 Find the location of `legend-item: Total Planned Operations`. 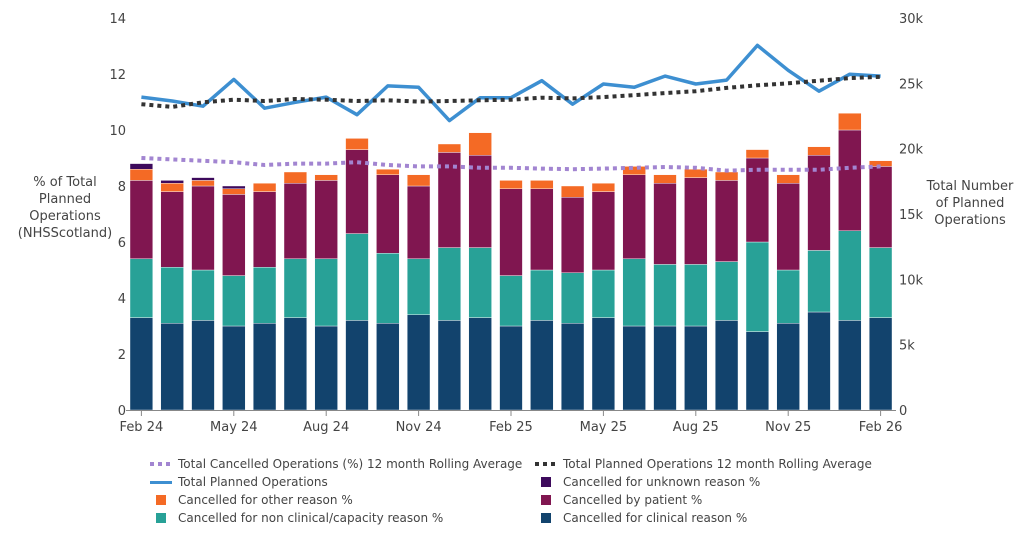

legend-item: Total Planned Operations is located at coordinates (342, 482).